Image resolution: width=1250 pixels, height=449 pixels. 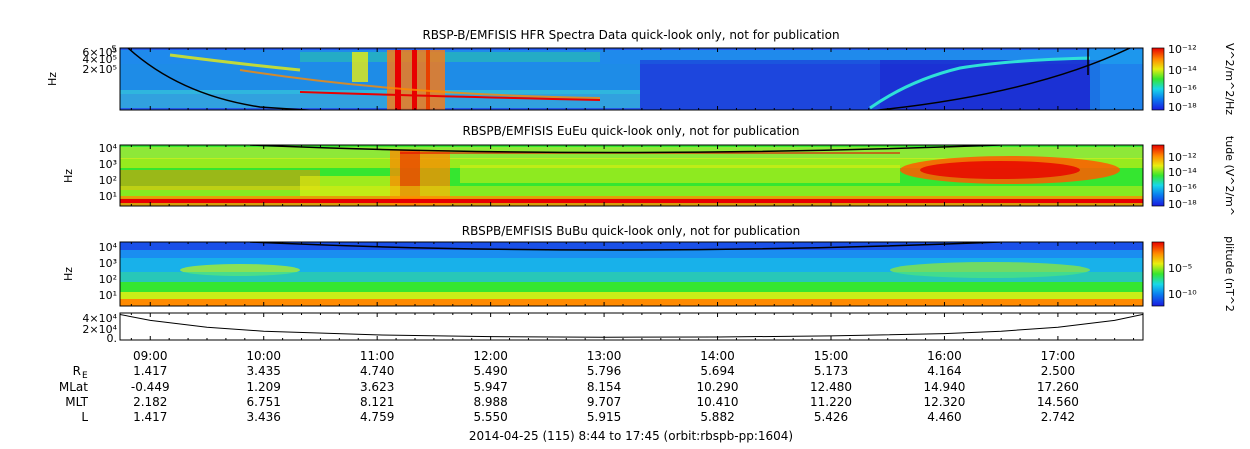 What do you see at coordinates (490, 371) in the screenshot?
I see `ephemeris-value: 5.490` at bounding box center [490, 371].